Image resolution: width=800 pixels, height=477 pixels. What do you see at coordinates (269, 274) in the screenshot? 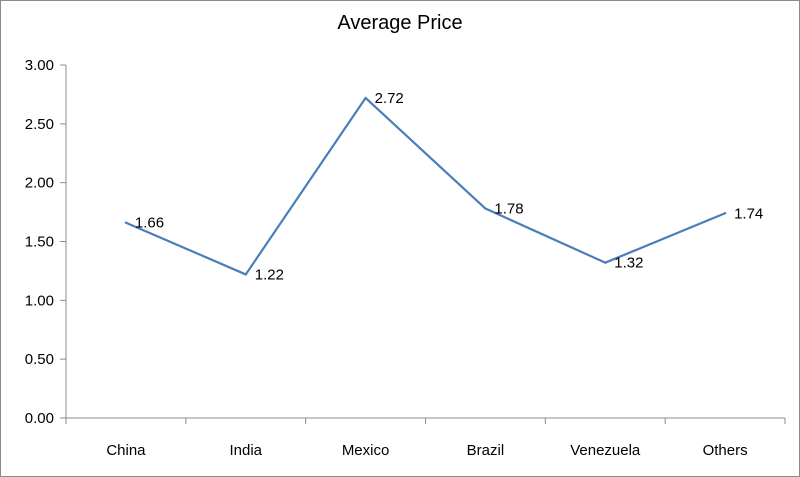
I see `data-label: 1.22` at bounding box center [269, 274].